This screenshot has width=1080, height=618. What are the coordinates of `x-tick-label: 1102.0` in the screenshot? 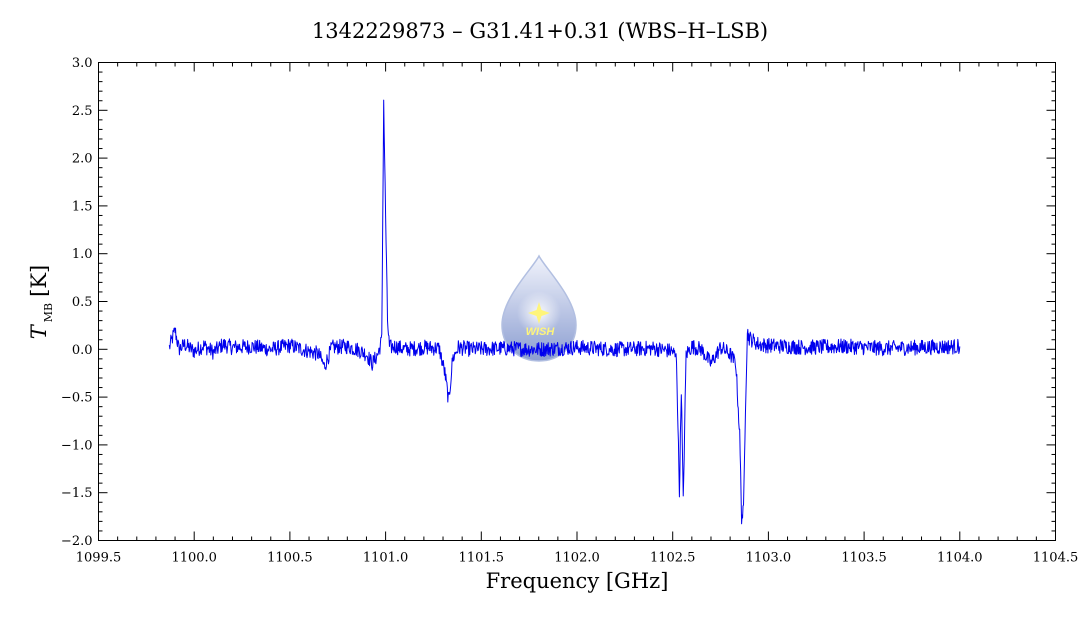 It's located at (577, 558).